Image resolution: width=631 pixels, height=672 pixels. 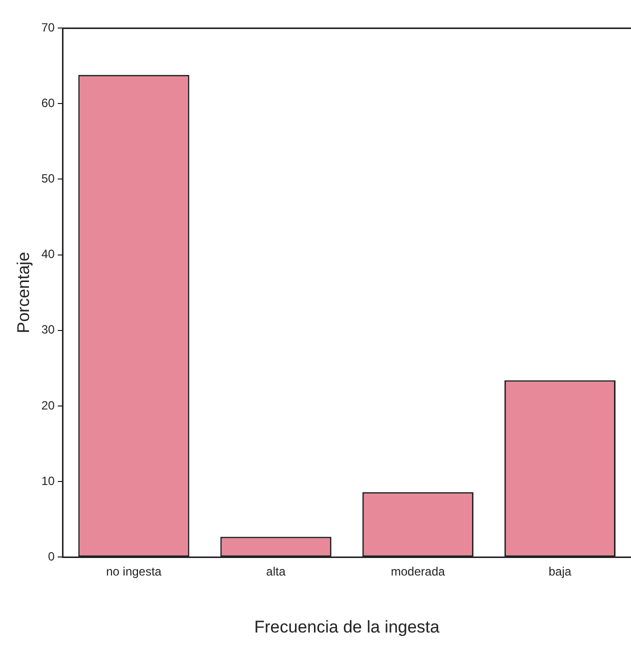 I want to click on y-tick-label: 30, so click(x=48, y=329).